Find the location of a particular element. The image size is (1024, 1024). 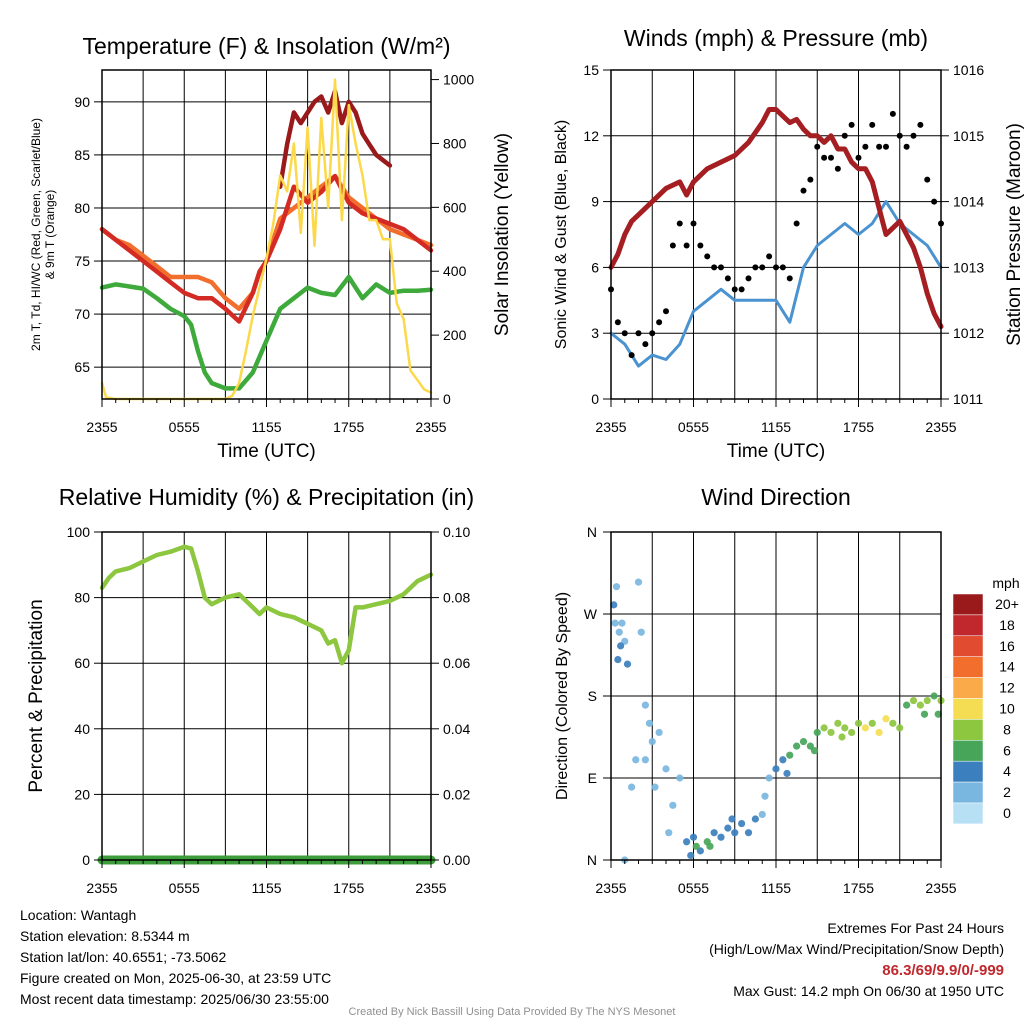

direction-title: Wind Direction is located at coordinates (776, 497).